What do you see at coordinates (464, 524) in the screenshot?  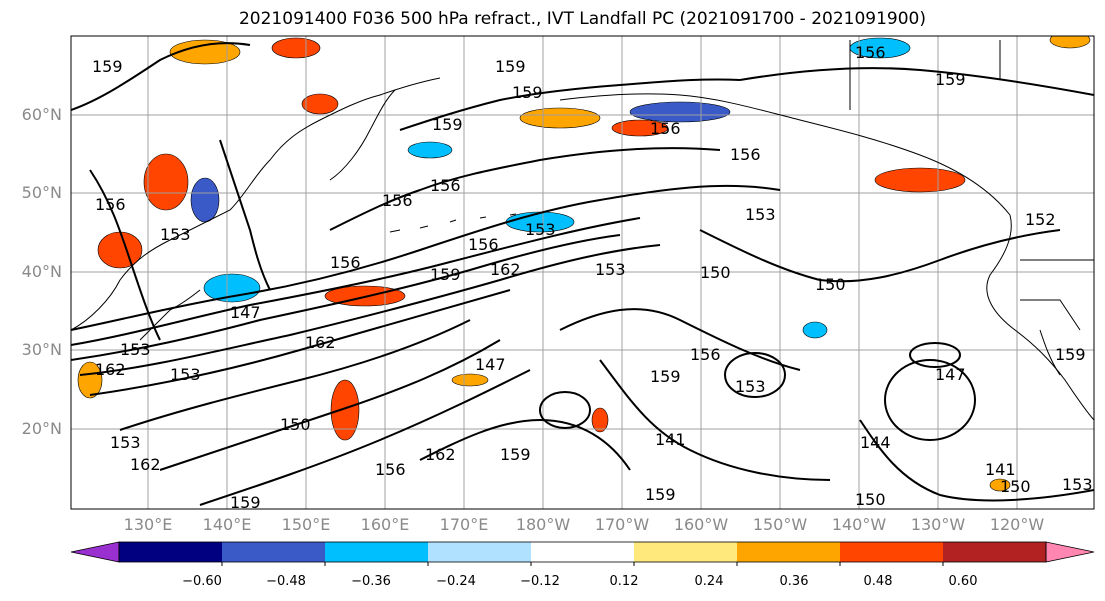 I see `lon-label: 170°E` at bounding box center [464, 524].